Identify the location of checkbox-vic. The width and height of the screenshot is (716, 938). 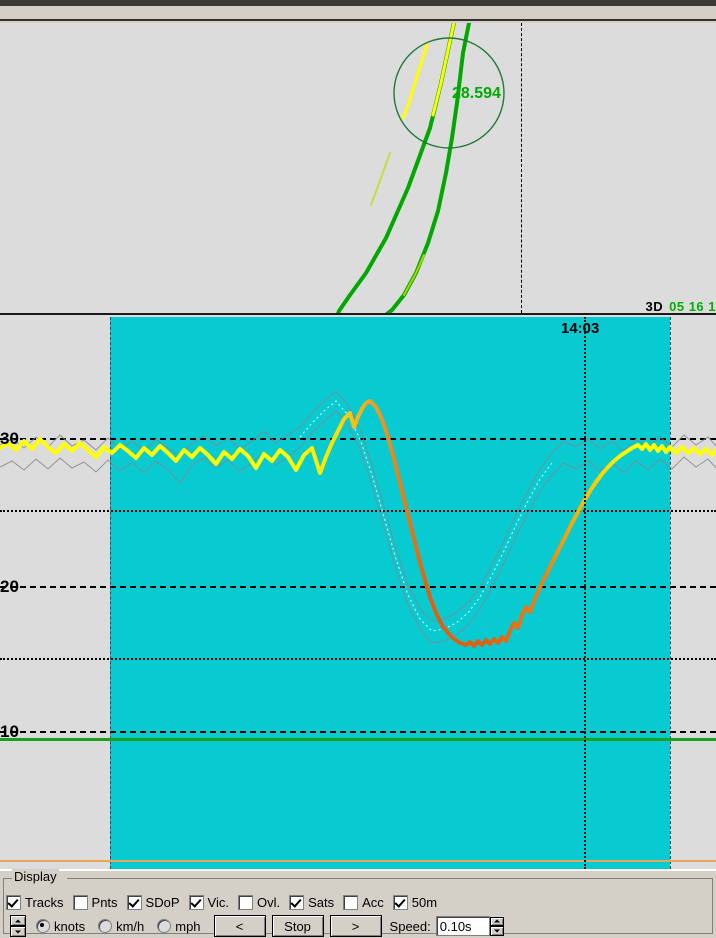
(196, 902).